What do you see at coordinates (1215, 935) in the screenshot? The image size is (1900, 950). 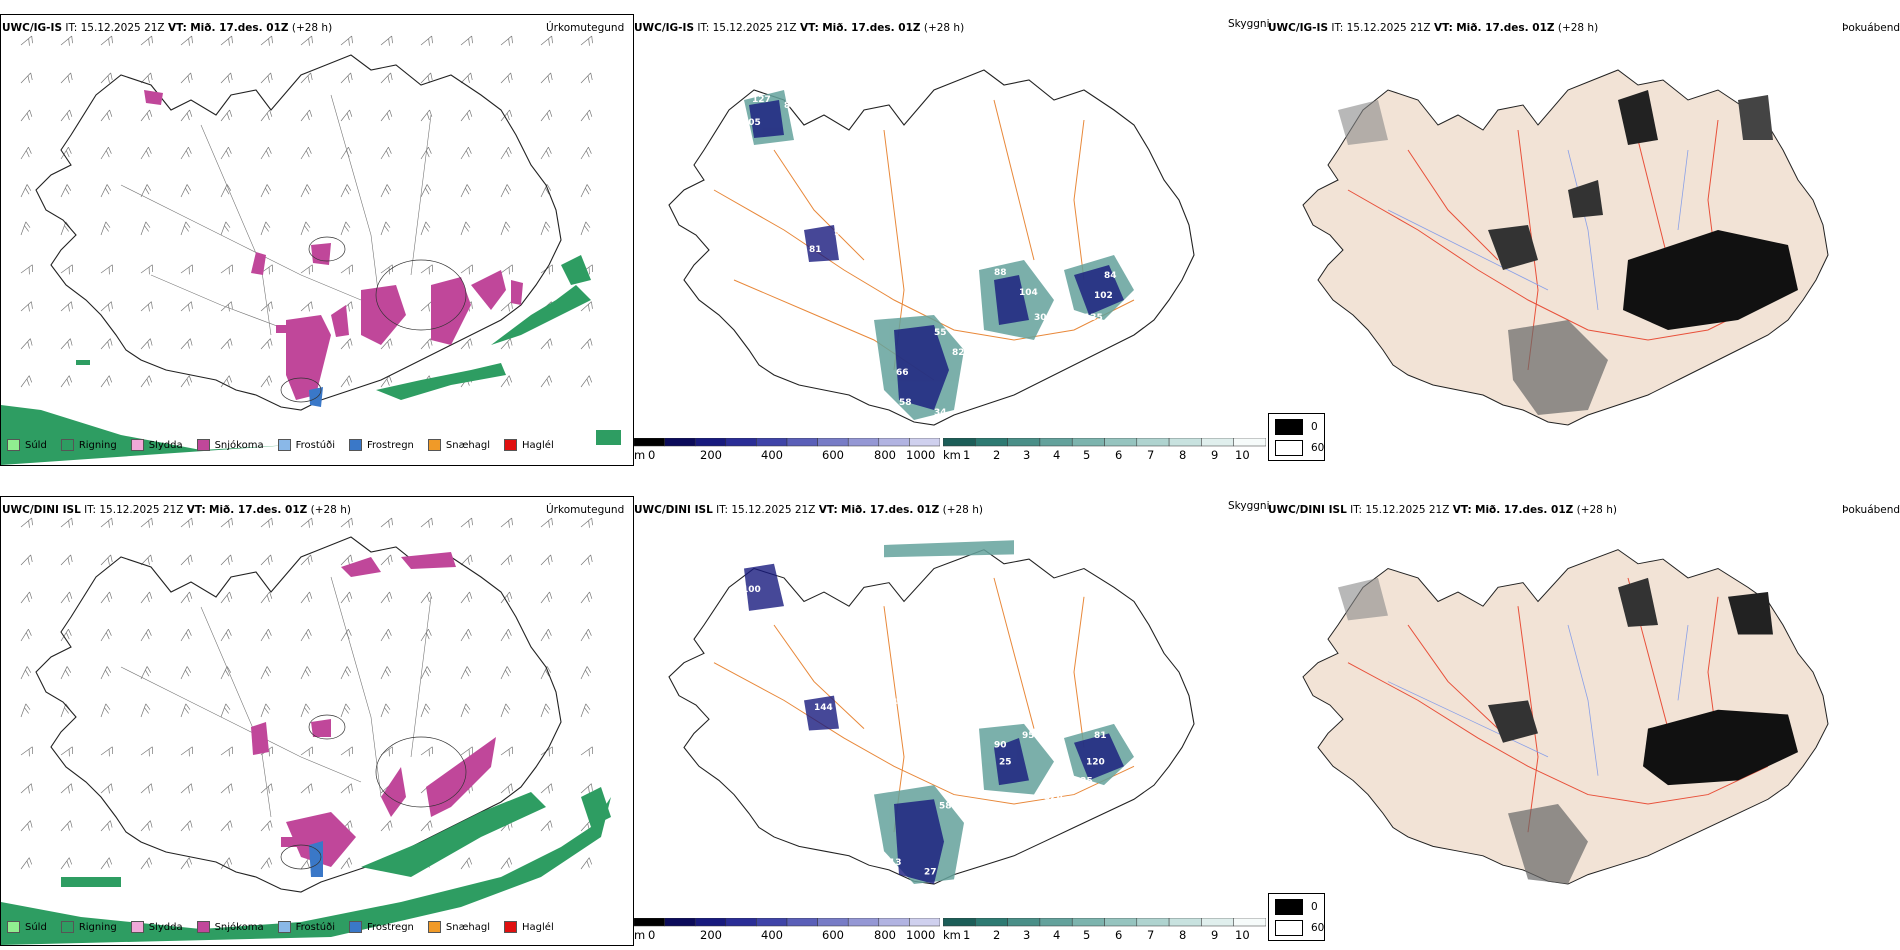 I see `visibility-tick: 9` at bounding box center [1215, 935].